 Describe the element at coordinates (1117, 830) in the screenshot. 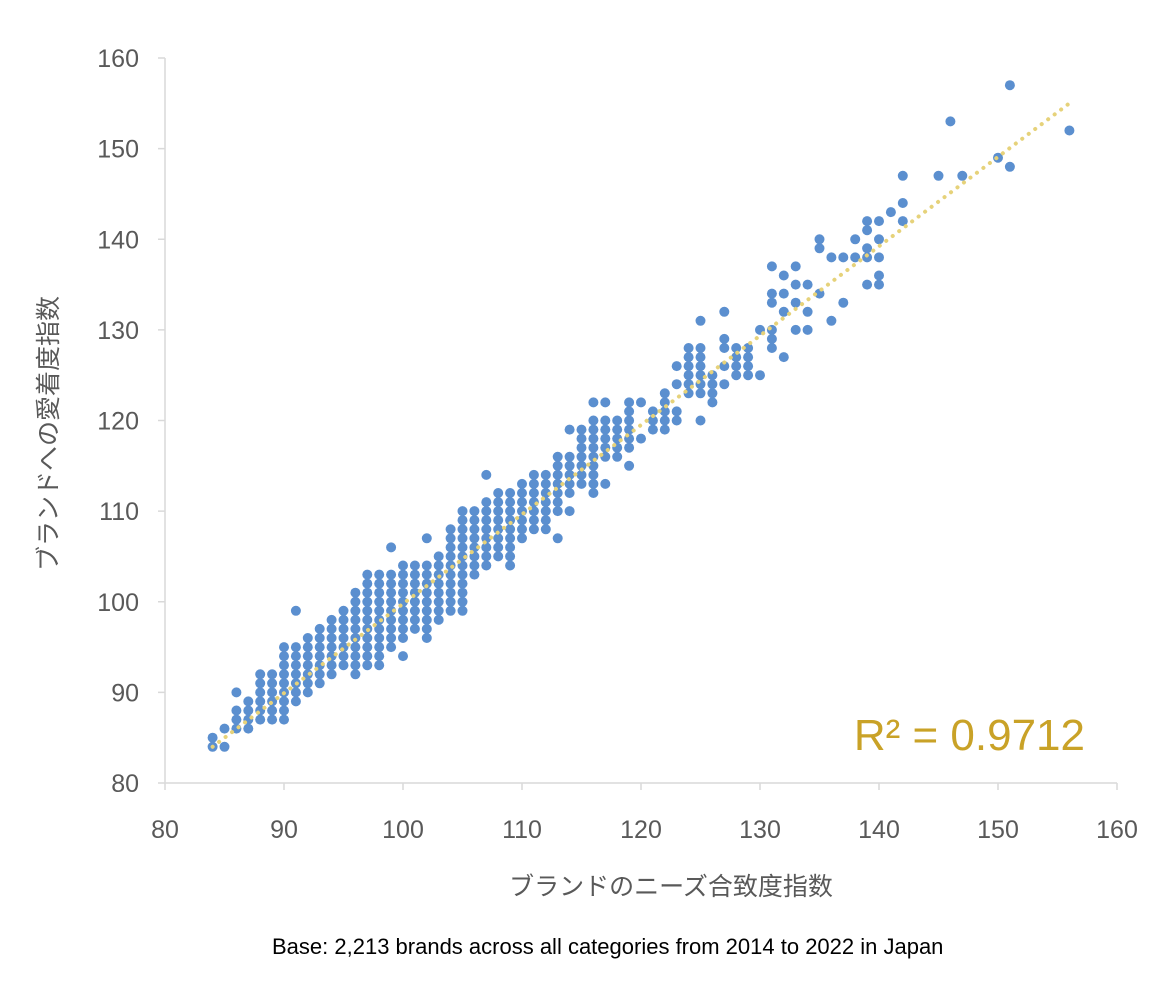

I see `x-tick-label: 160` at that location.